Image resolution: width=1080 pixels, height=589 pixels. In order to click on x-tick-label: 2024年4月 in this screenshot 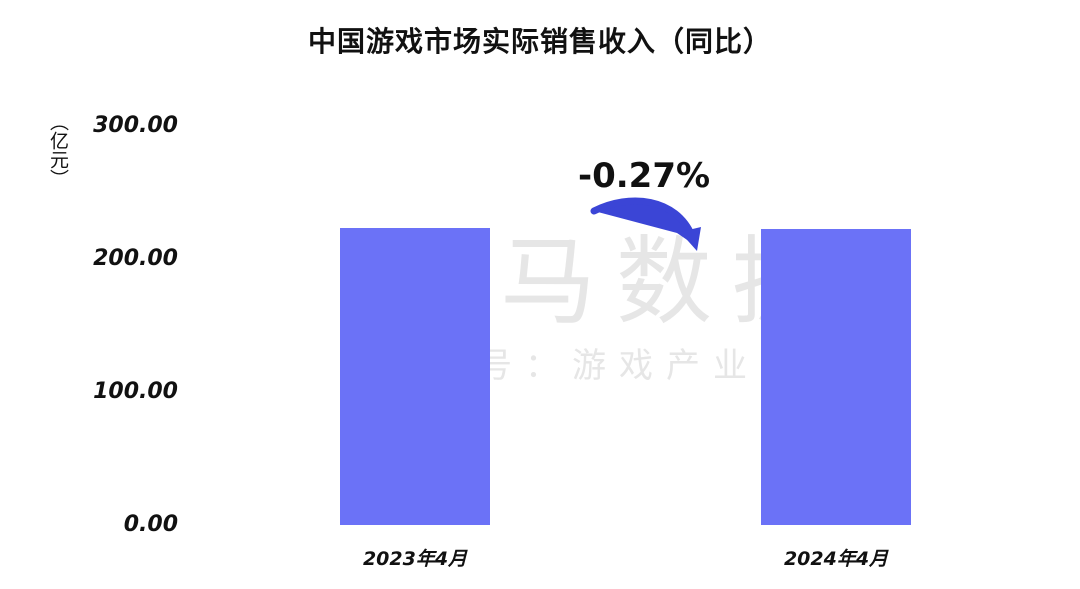, I will do `click(836, 559)`.